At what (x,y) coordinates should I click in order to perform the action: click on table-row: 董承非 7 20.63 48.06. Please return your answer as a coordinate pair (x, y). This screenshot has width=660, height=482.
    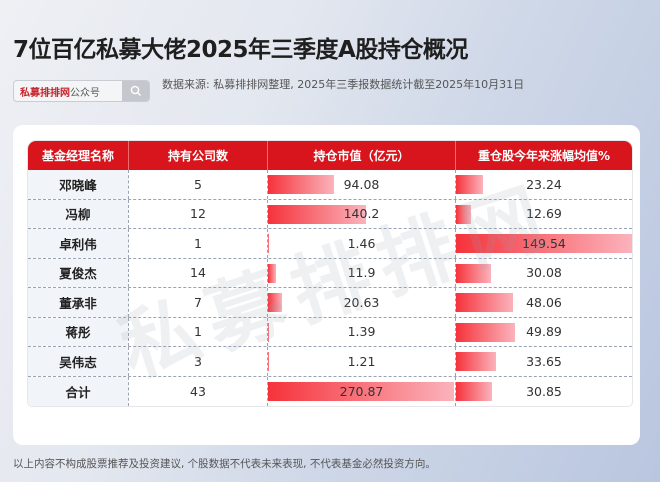
    Looking at the image, I should click on (330, 303).